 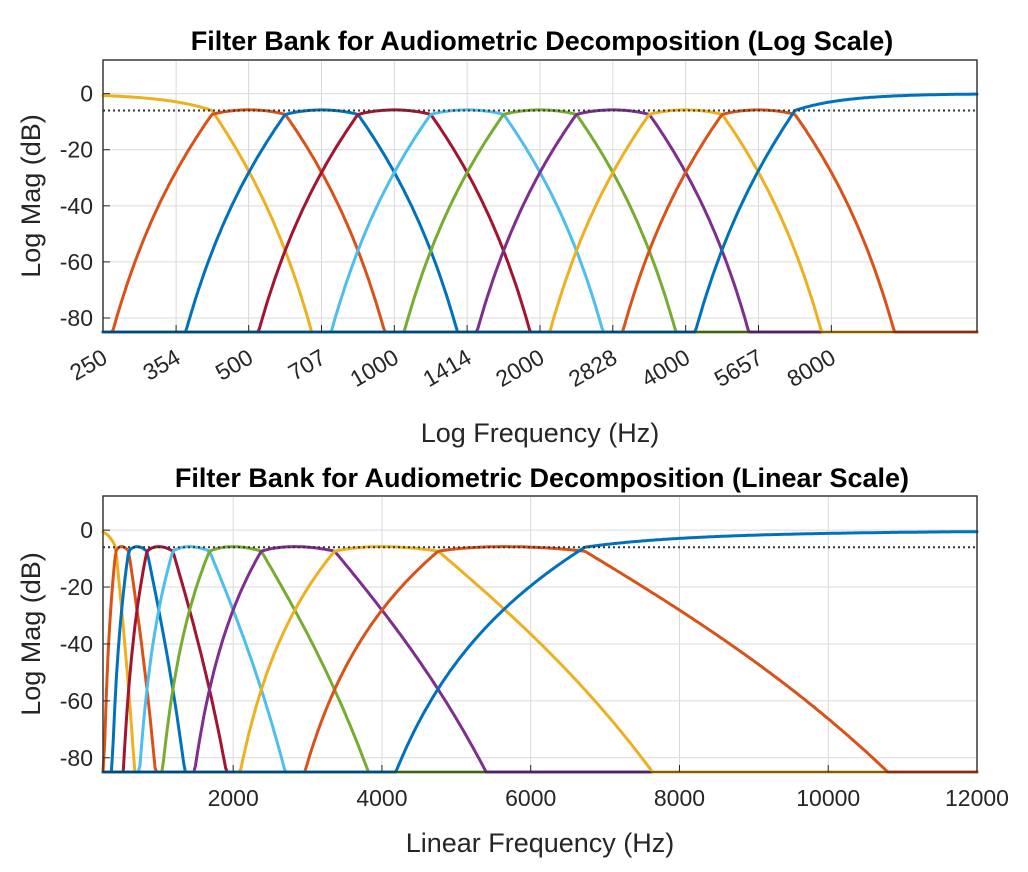 I want to click on linear-x-tick-label: 8000, so click(x=679, y=798).